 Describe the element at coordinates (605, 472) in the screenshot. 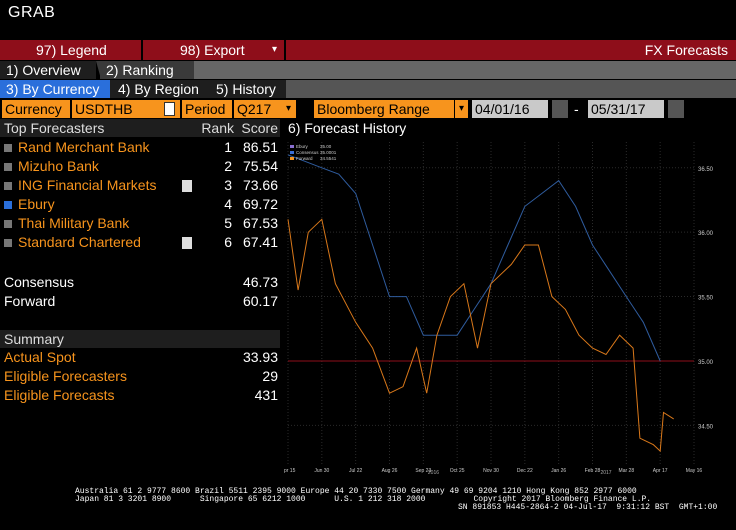

I see `year-label: 2017` at that location.